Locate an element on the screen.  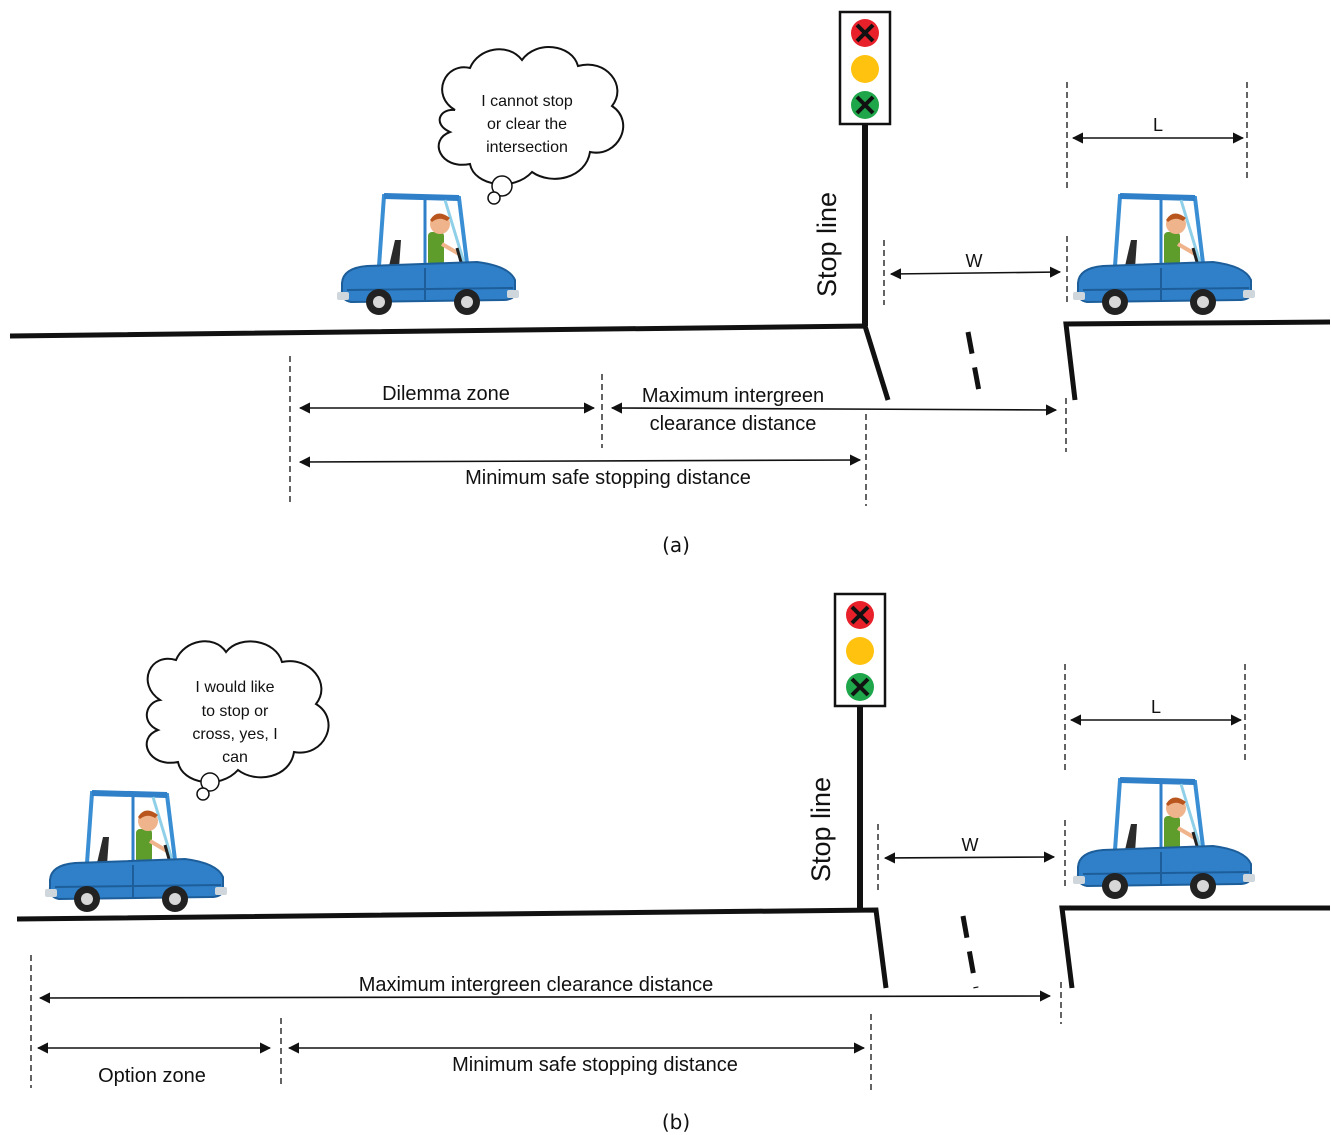
clearance-arrow-b is located at coordinates (545, 997).